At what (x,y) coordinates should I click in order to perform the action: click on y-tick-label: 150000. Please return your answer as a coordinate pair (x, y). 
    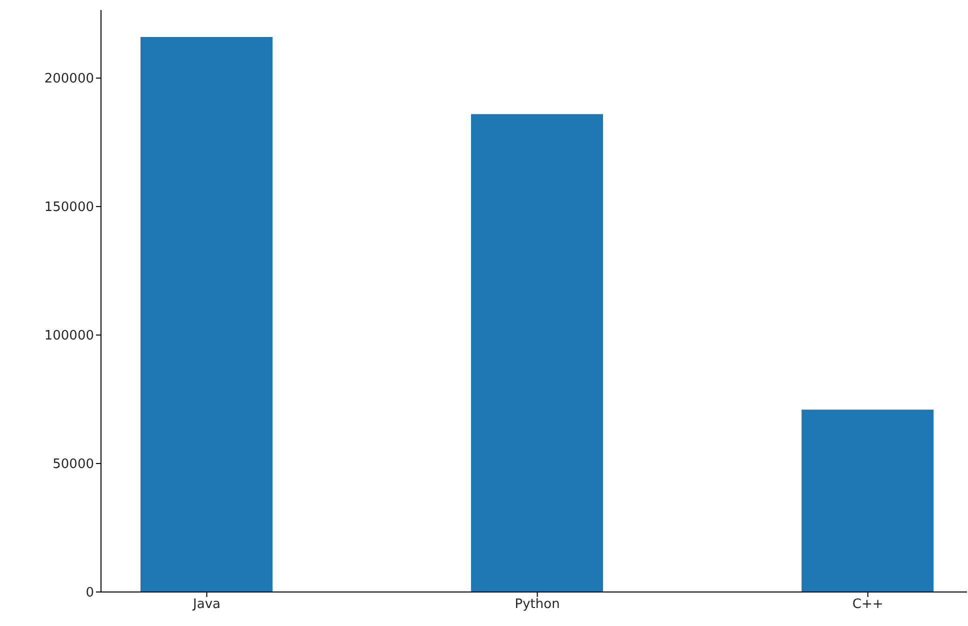
    Looking at the image, I should click on (69, 208).